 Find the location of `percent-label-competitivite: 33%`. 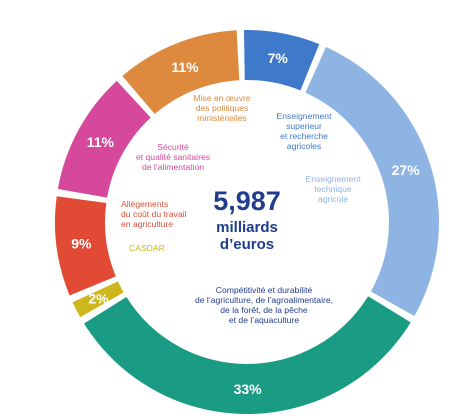

percent-label-competitivite: 33% is located at coordinates (248, 389).